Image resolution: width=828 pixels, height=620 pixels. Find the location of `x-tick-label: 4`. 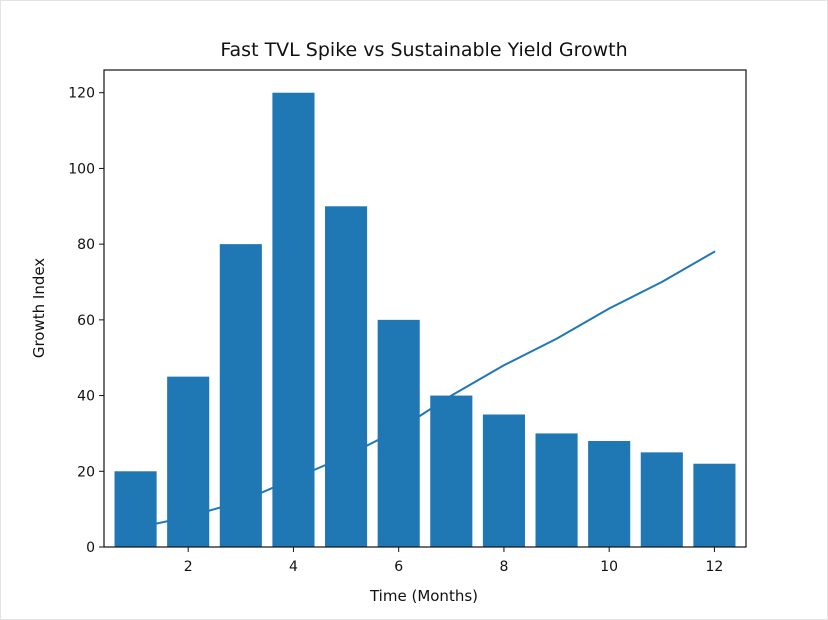

x-tick-label: 4 is located at coordinates (293, 567).